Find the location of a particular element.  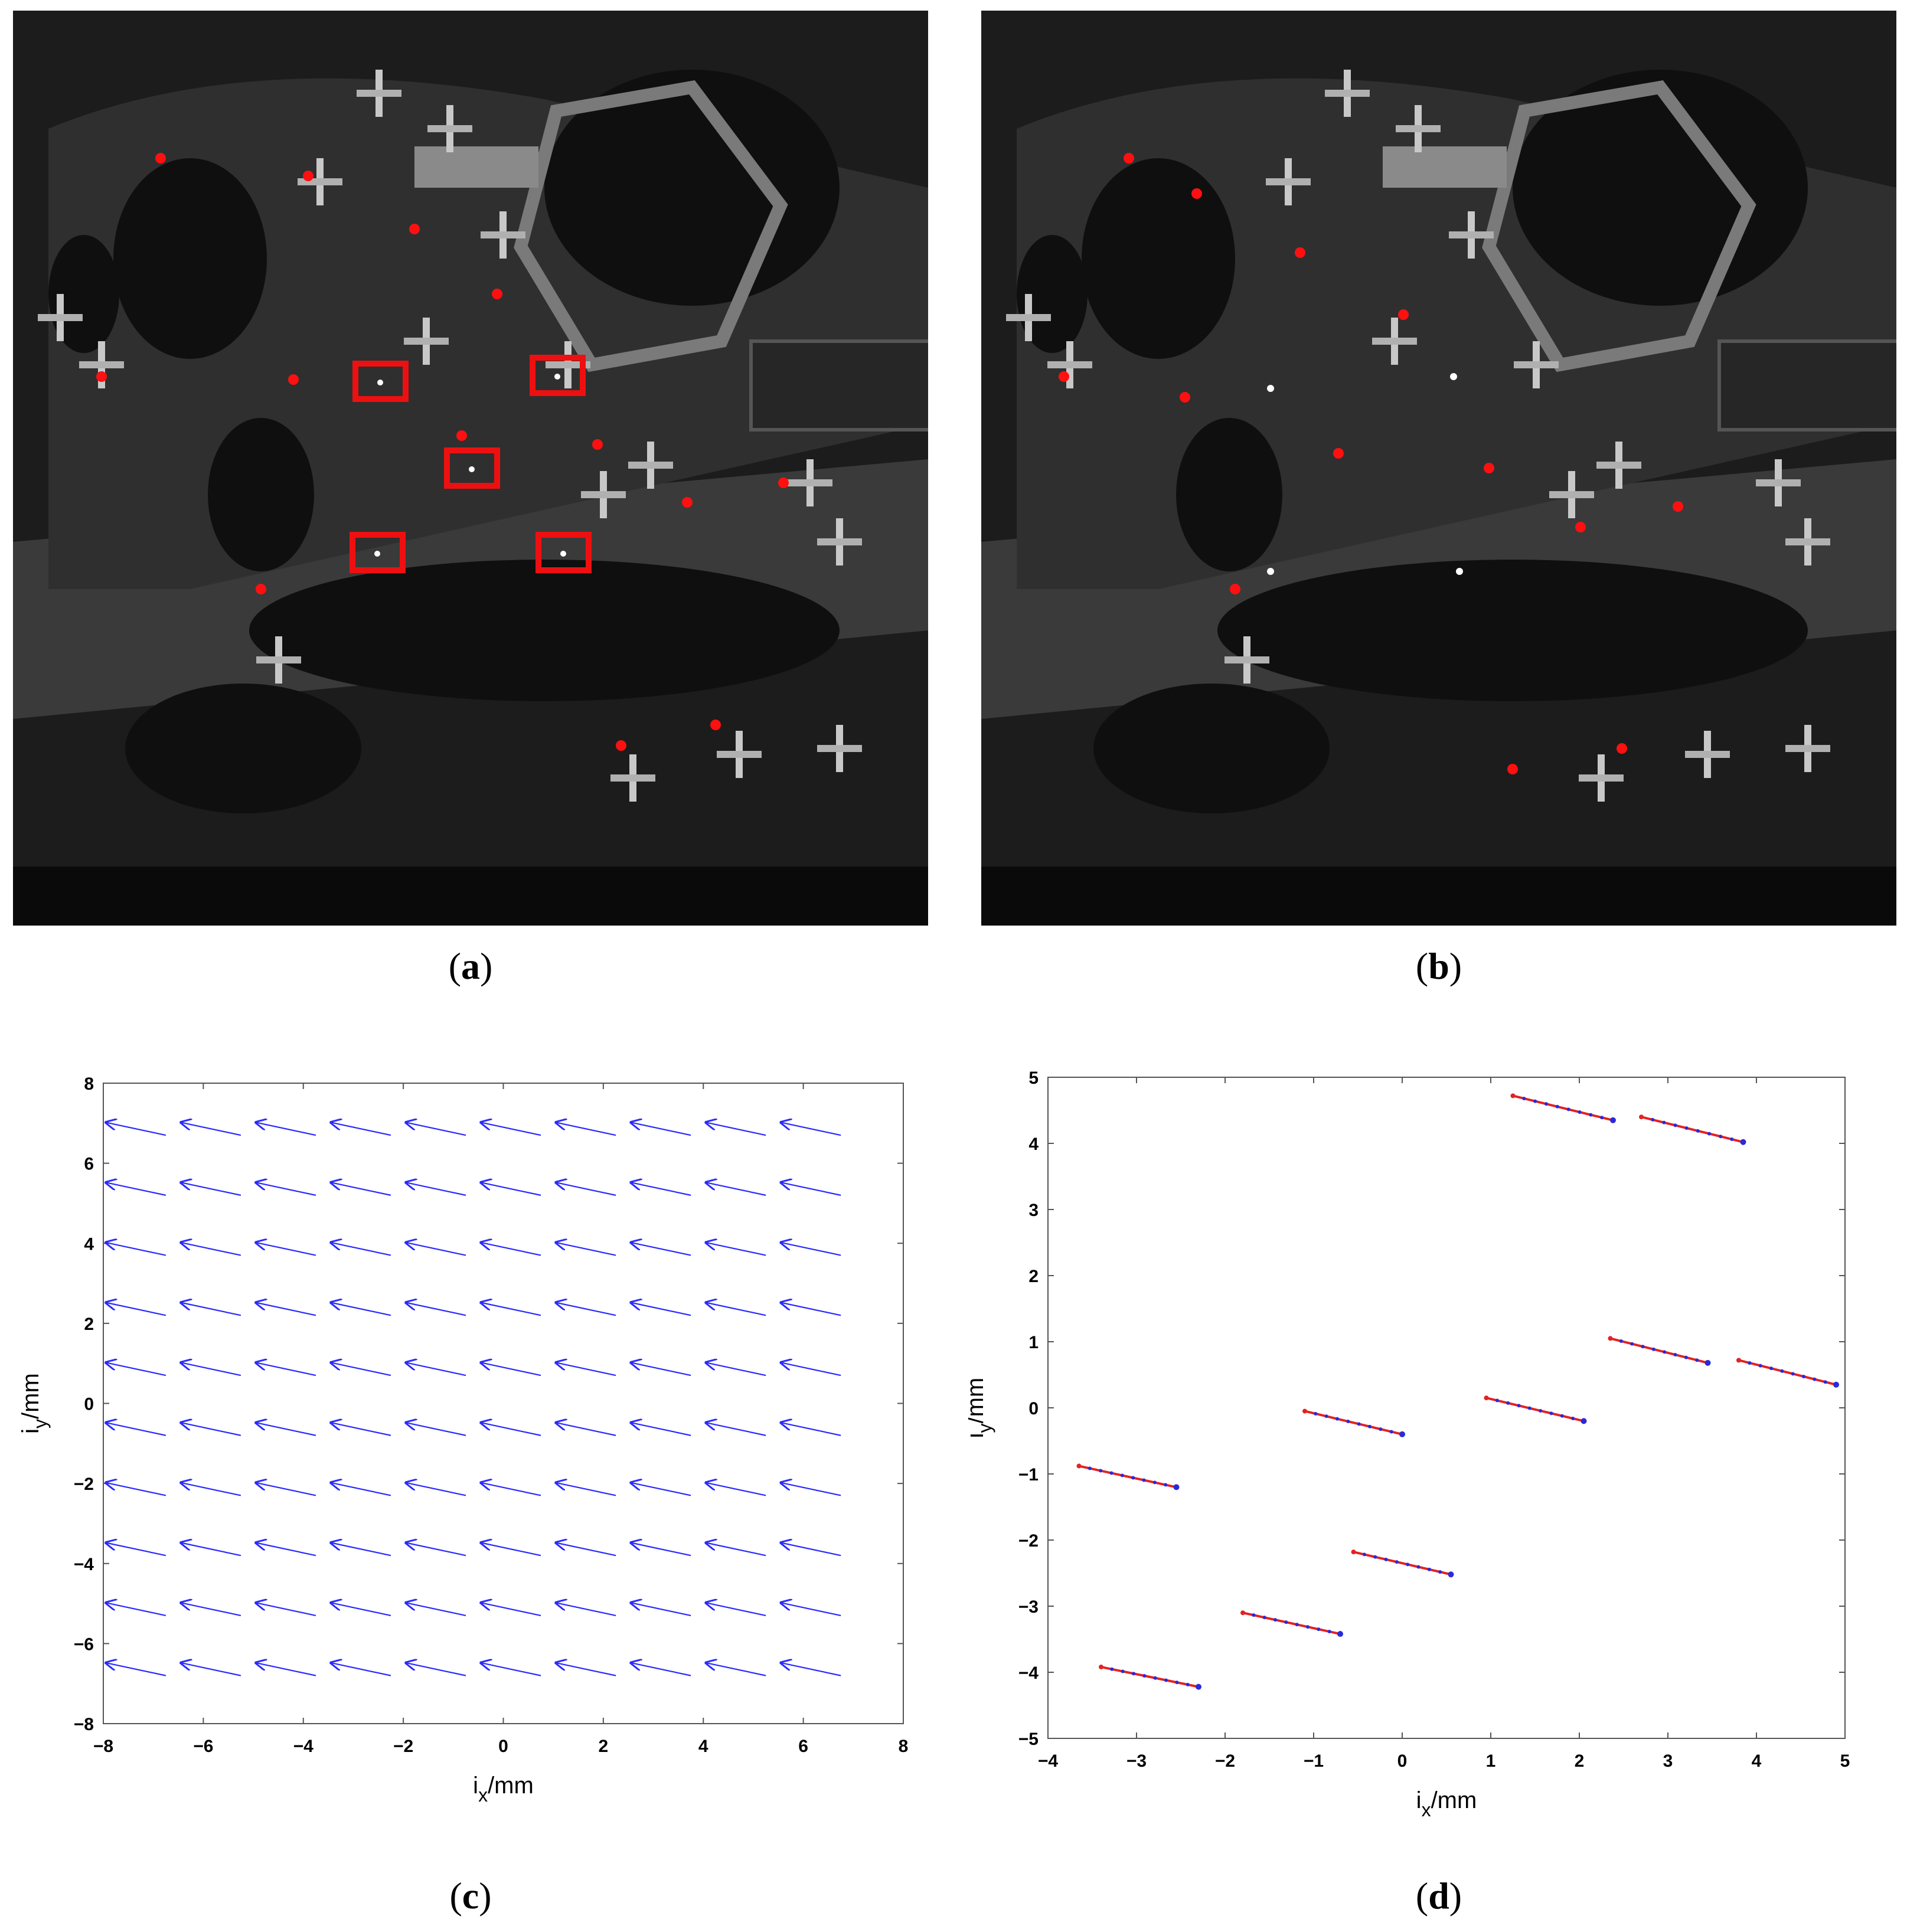

y-tick-label: −2 is located at coordinates (84, 1484).